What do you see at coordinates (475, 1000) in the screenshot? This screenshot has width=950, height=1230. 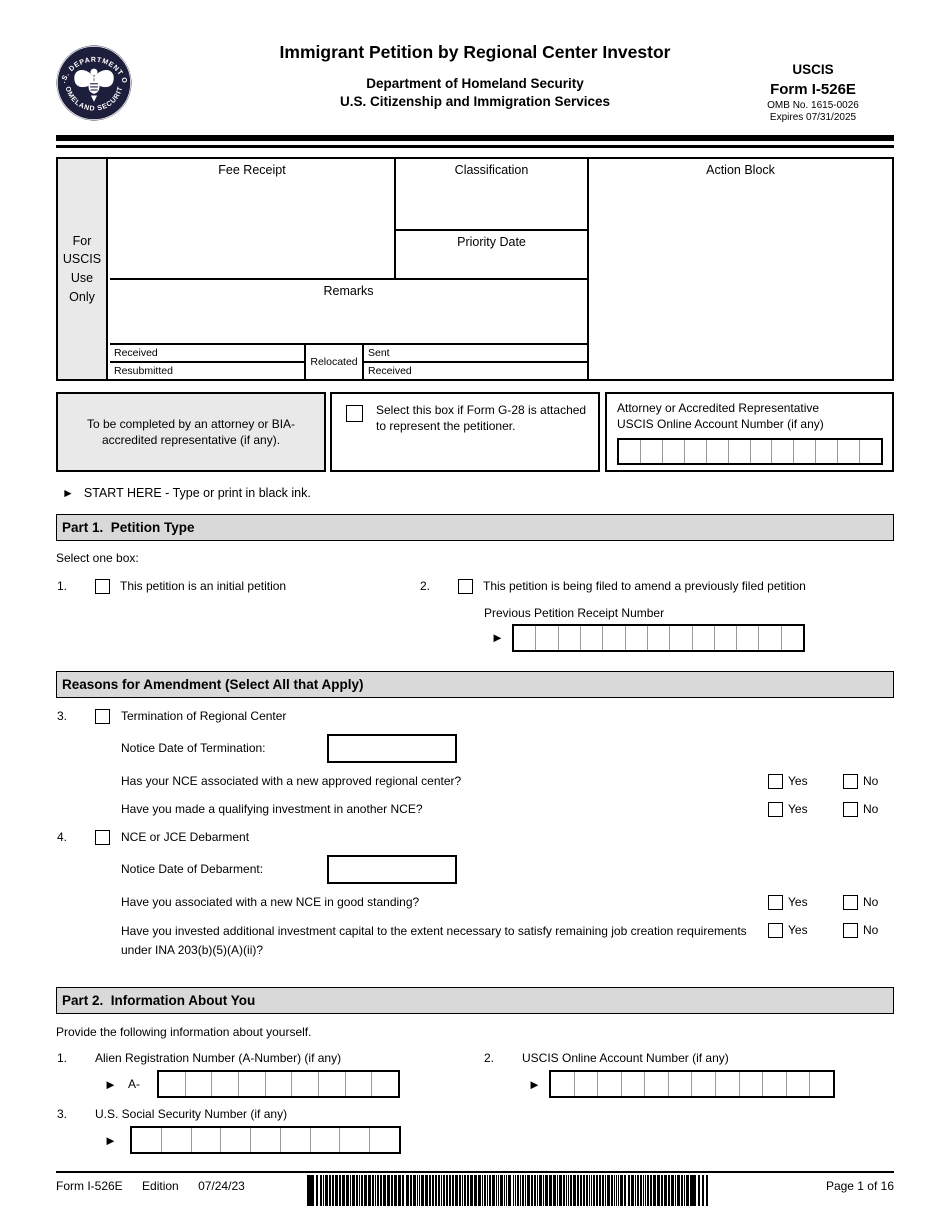 I see `part2-heading: Part 2. Information About You` at bounding box center [475, 1000].